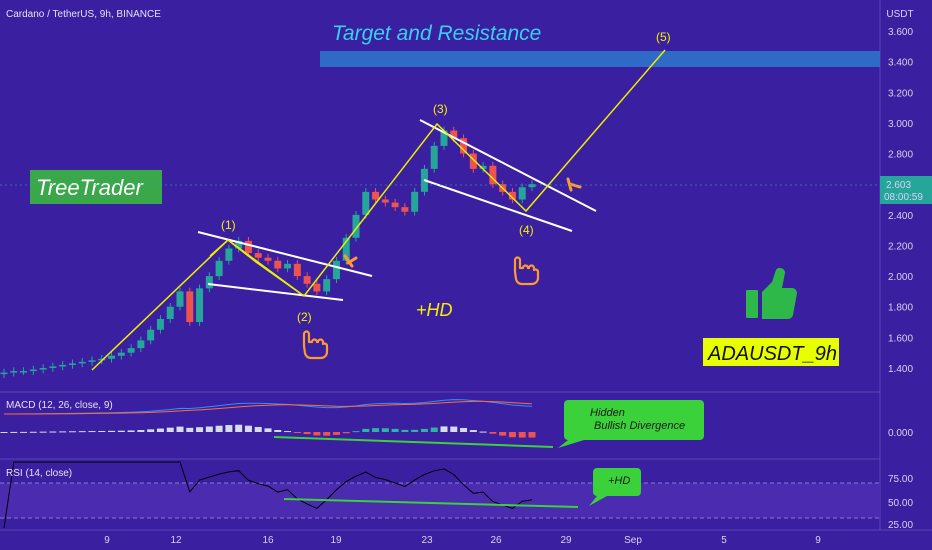 The image size is (932, 550). I want to click on current-price-tag, so click(906, 190).